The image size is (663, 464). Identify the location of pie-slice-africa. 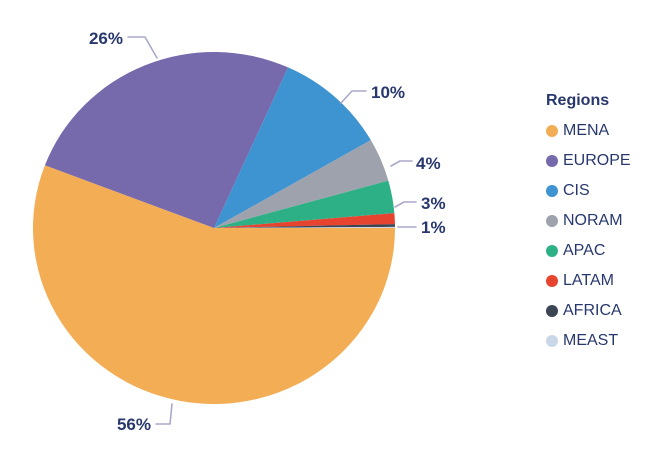
(304, 226).